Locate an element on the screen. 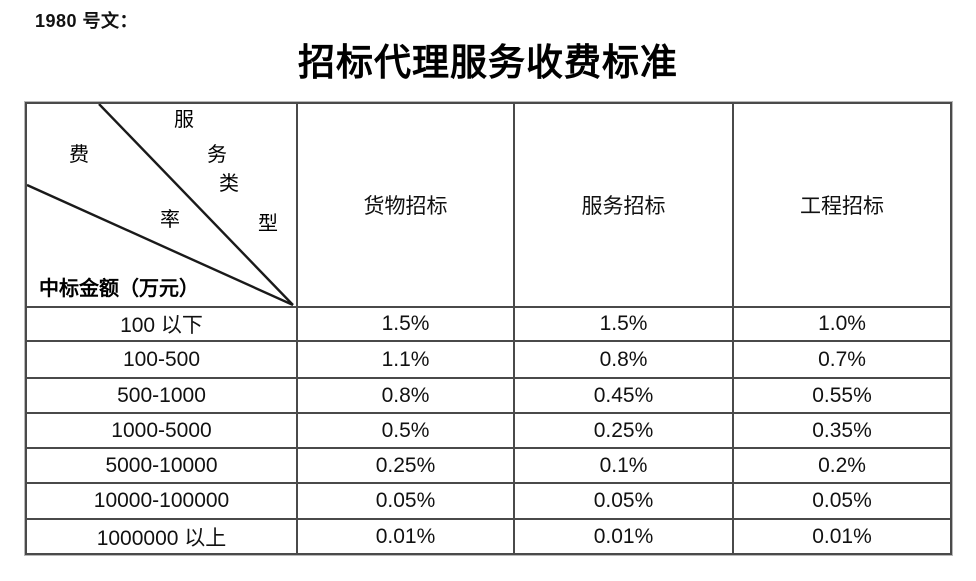 The width and height of the screenshot is (976, 581). row-label: 100-500 is located at coordinates (161, 359).